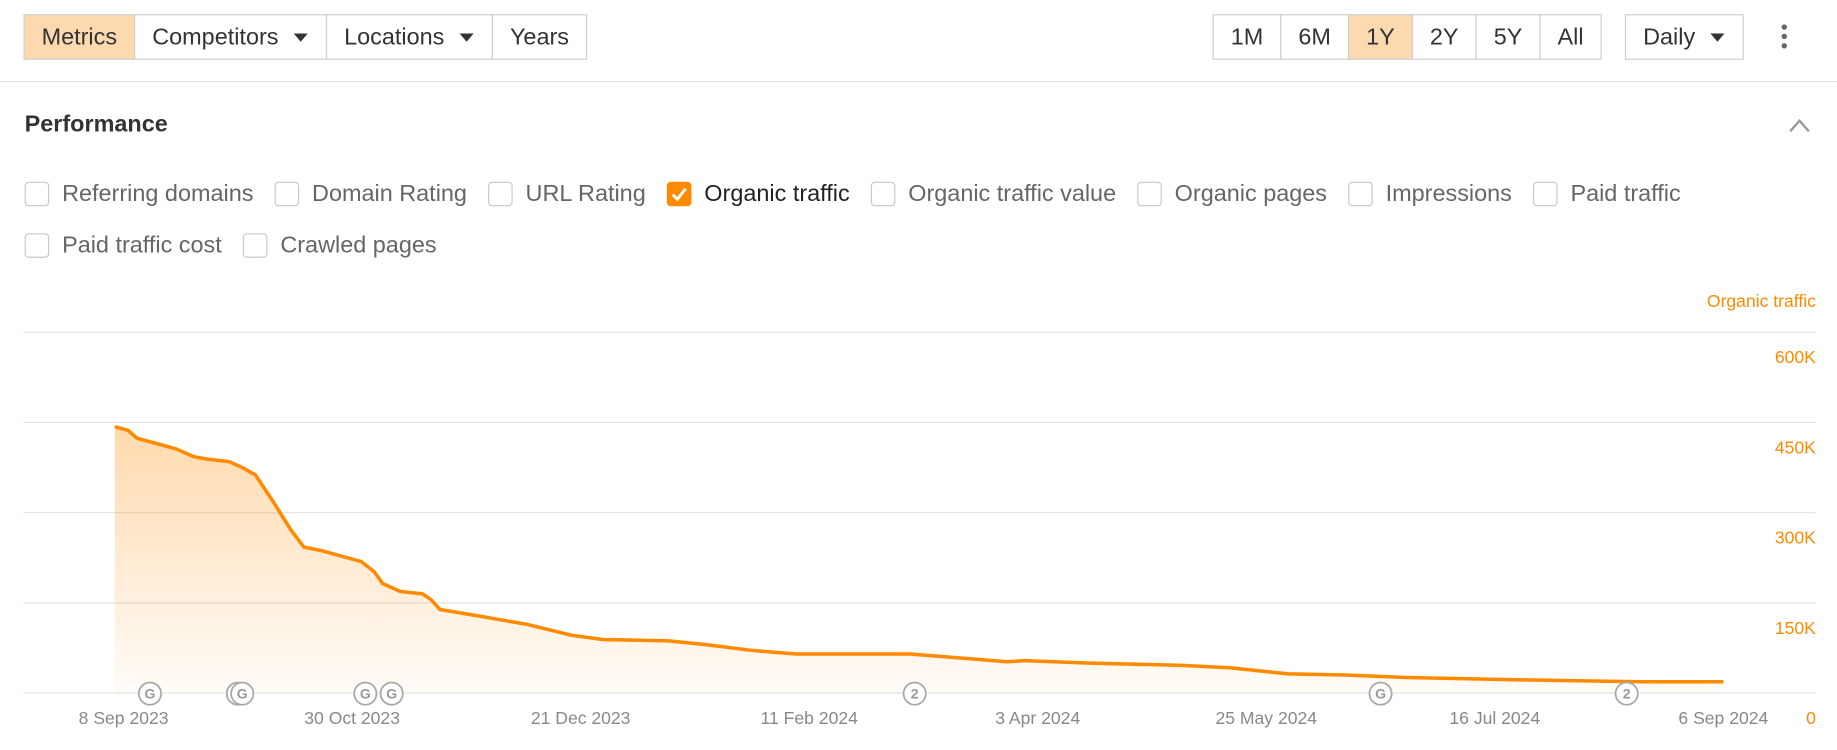  I want to click on button-label: All, so click(1571, 36).